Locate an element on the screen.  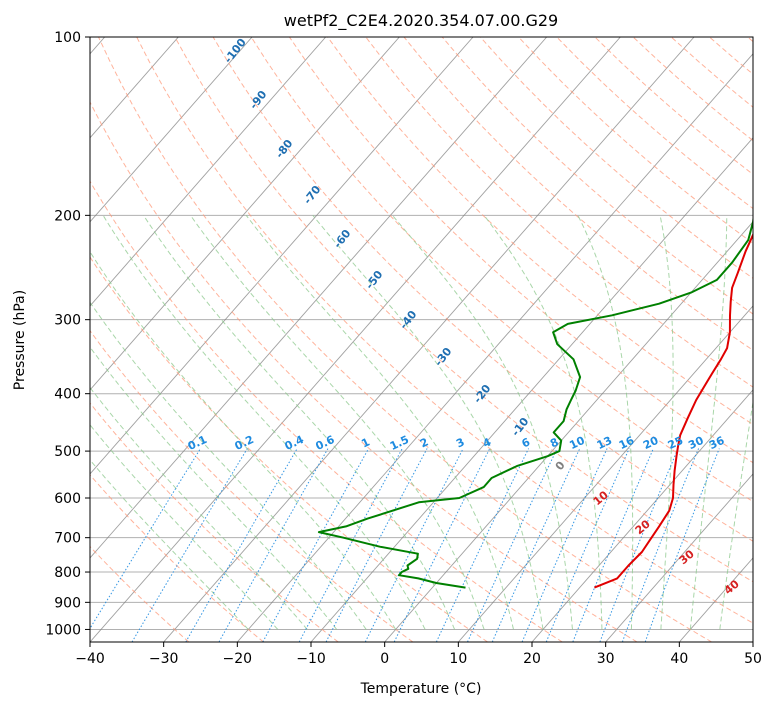
y-tick-label: 1000 is located at coordinates (63, 630).